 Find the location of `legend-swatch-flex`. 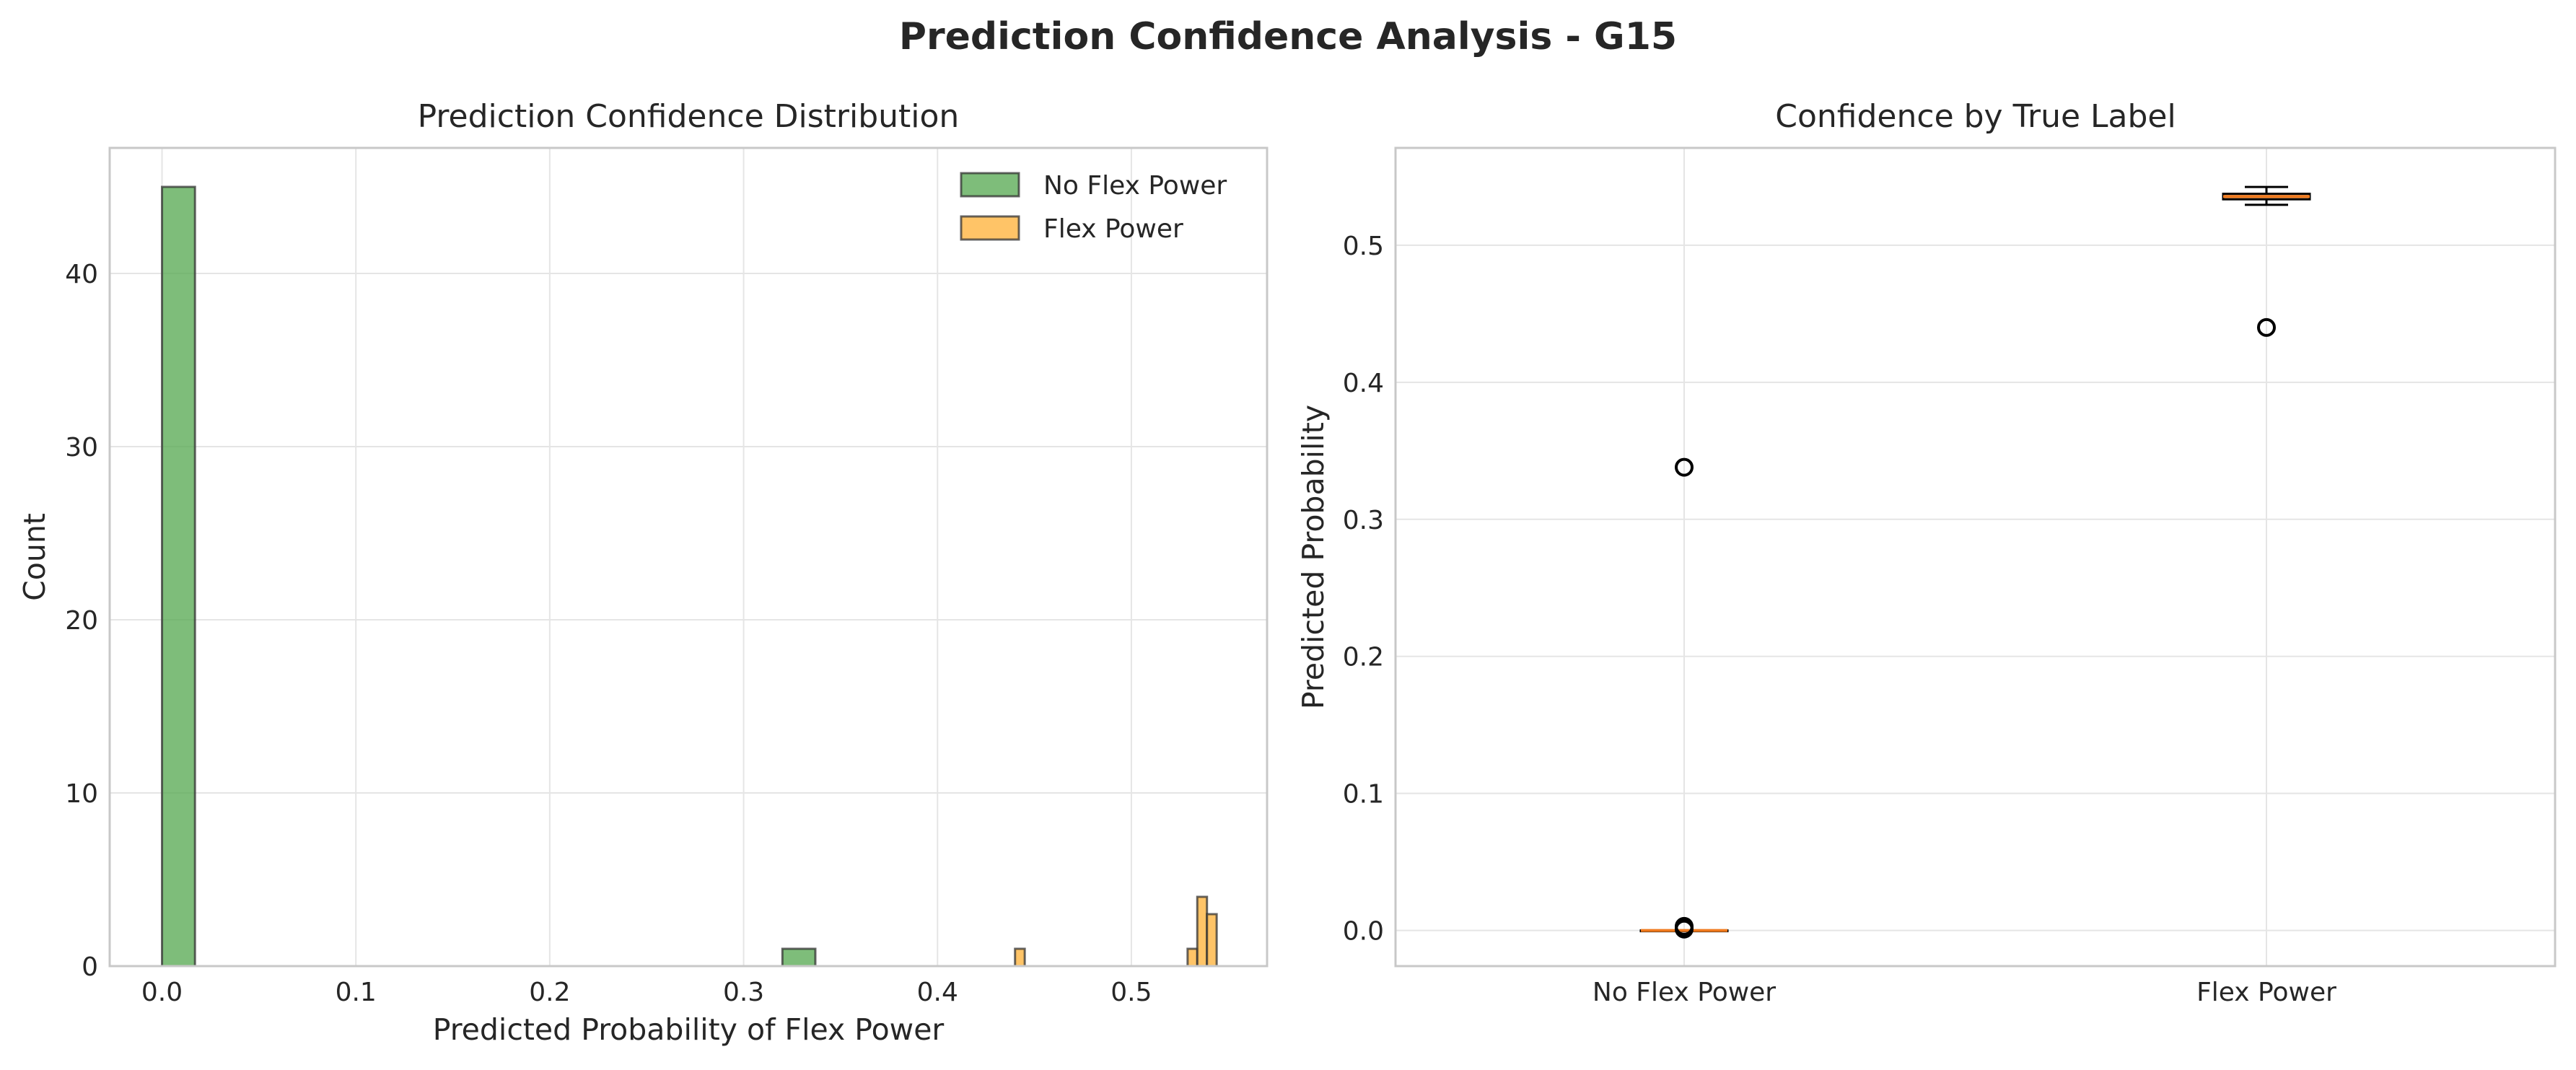

legend-swatch-flex is located at coordinates (990, 228).